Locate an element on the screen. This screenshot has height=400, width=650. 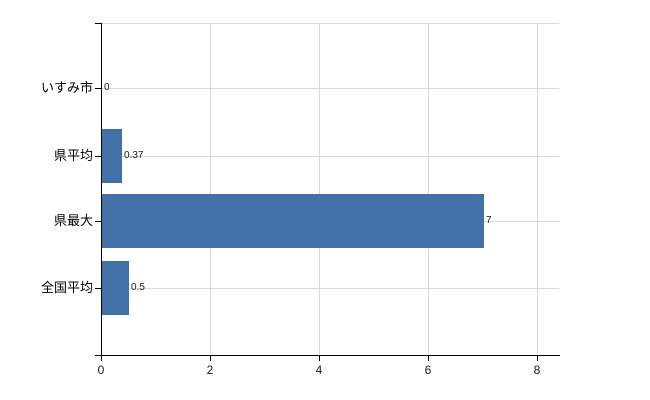
plot-top-border is located at coordinates (330, 23).